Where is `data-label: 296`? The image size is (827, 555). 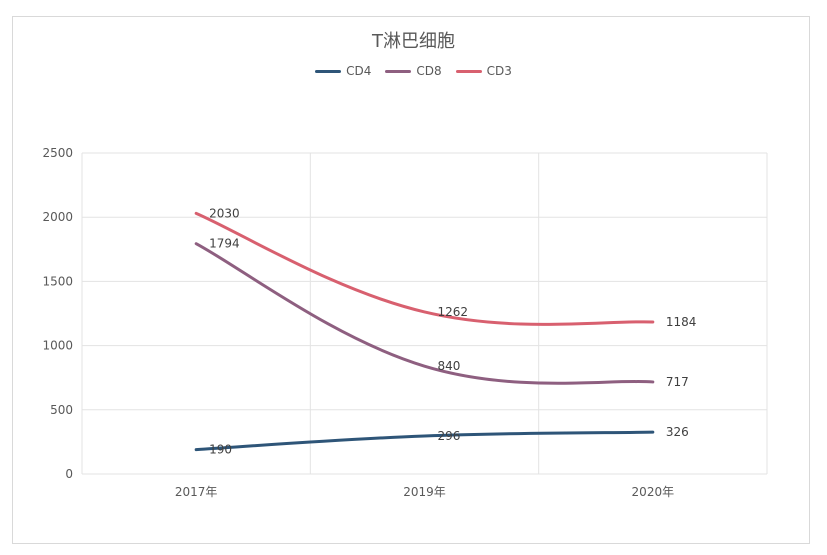
data-label: 296 is located at coordinates (449, 436).